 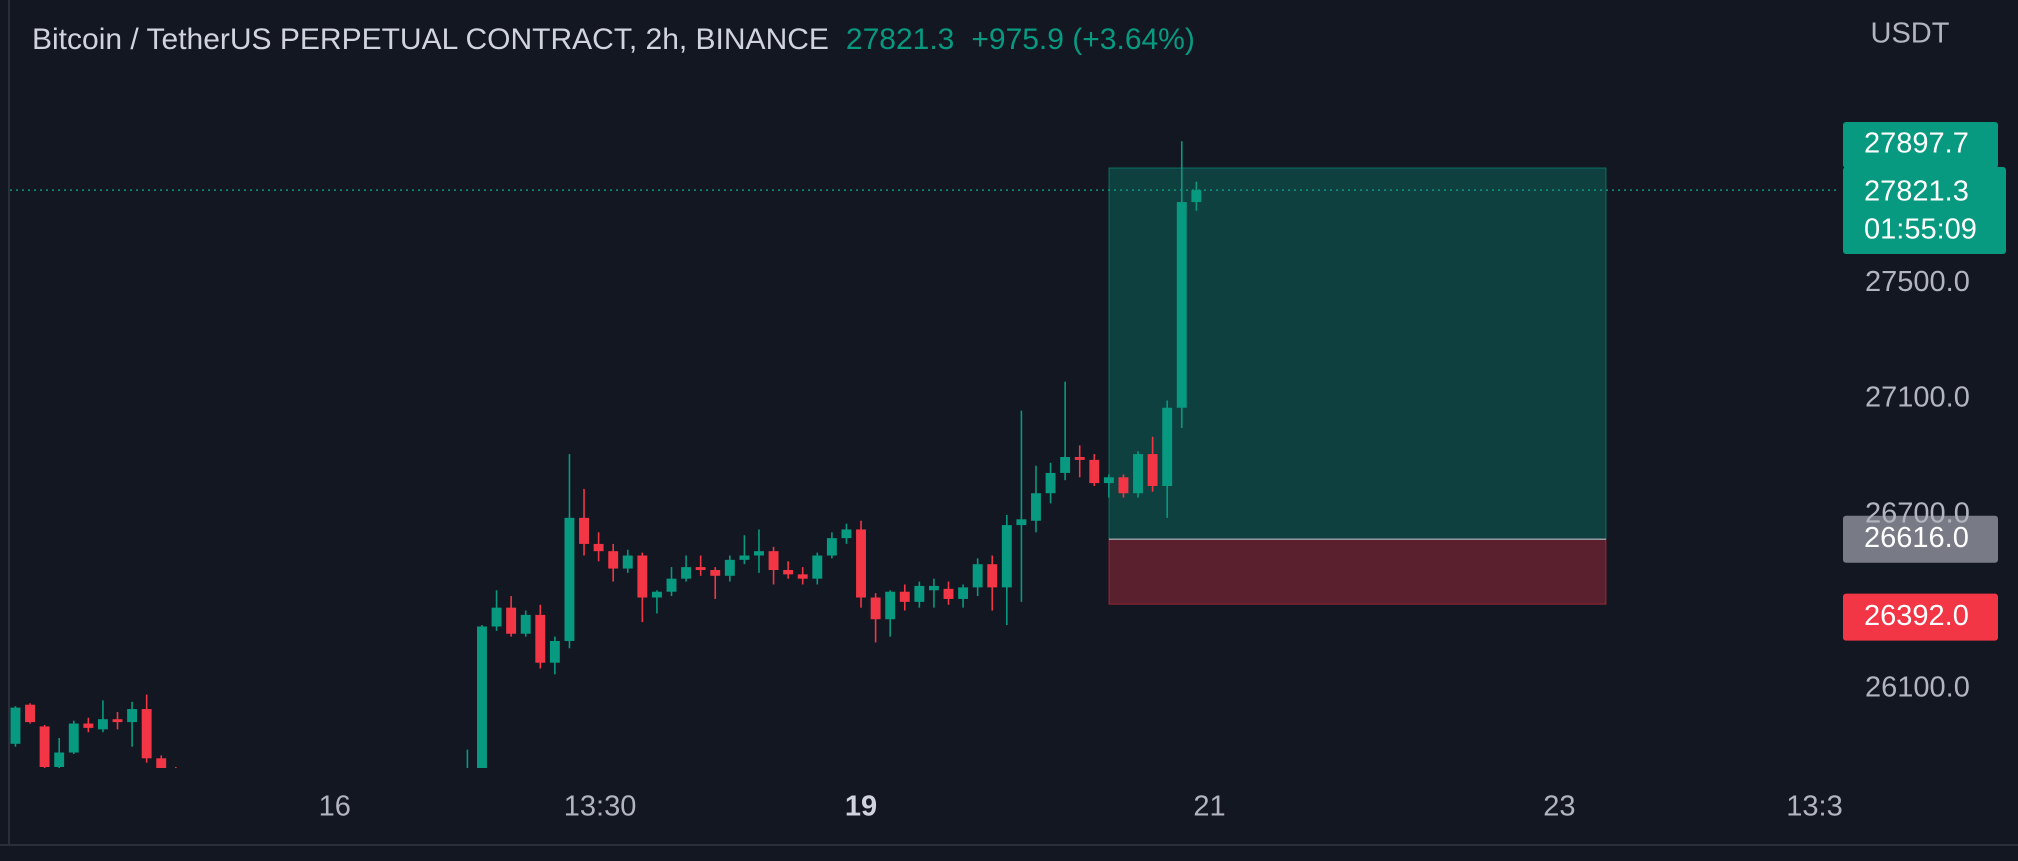 What do you see at coordinates (600, 807) in the screenshot?
I see `x-tick-label: 13:30` at bounding box center [600, 807].